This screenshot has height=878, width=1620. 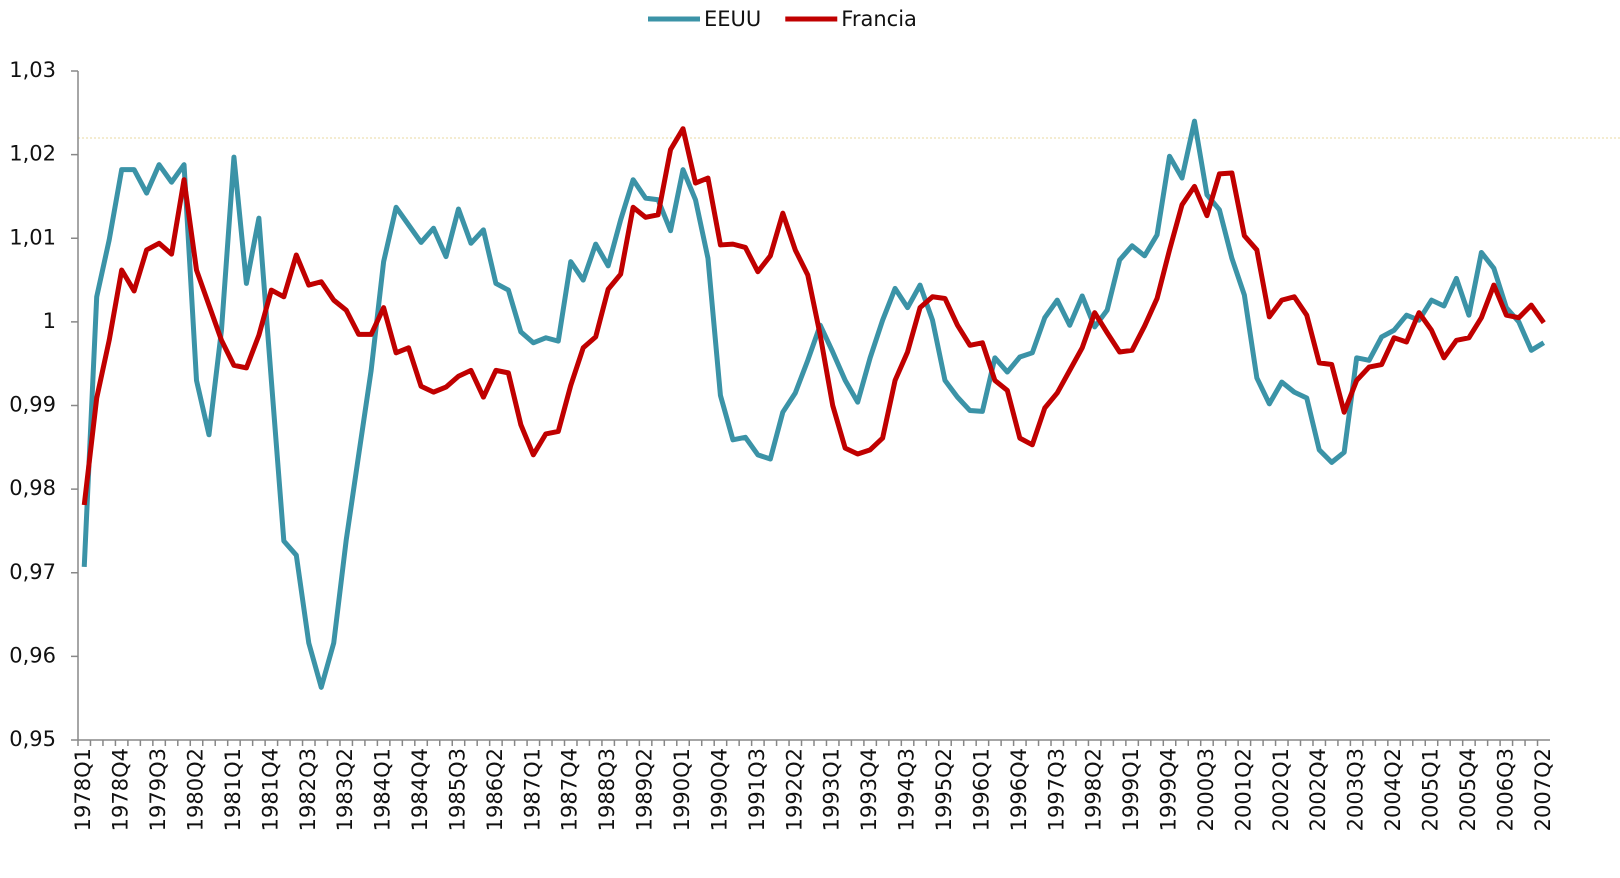 What do you see at coordinates (420, 789) in the screenshot?
I see `x-tick-label: 1984Q4` at bounding box center [420, 789].